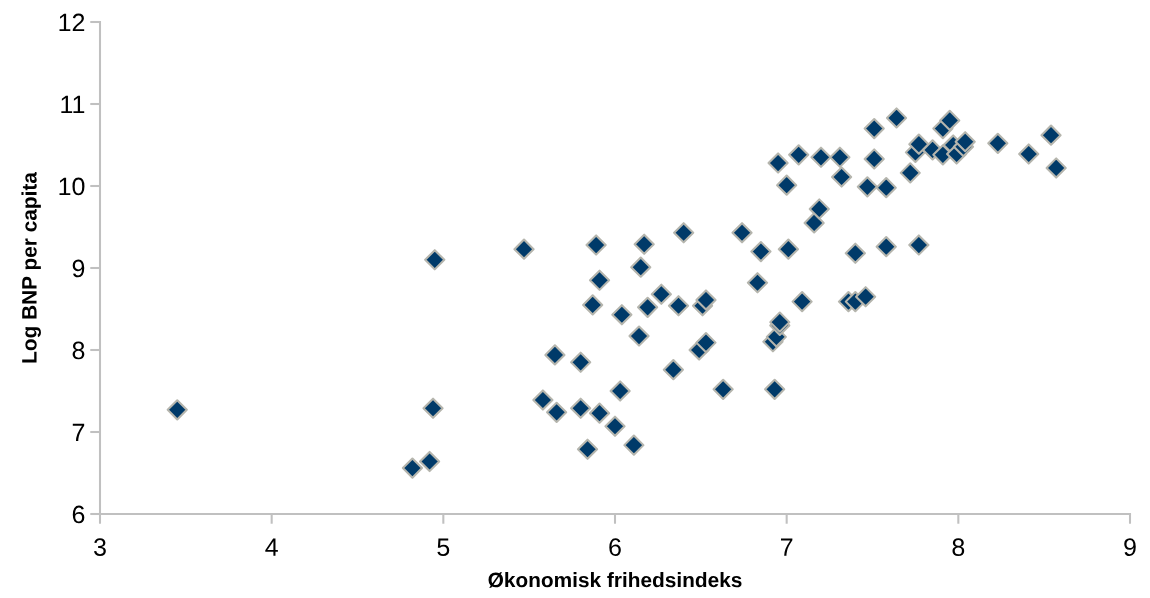 This screenshot has width=1150, height=598. I want to click on y-tick-label: 9, so click(78, 268).